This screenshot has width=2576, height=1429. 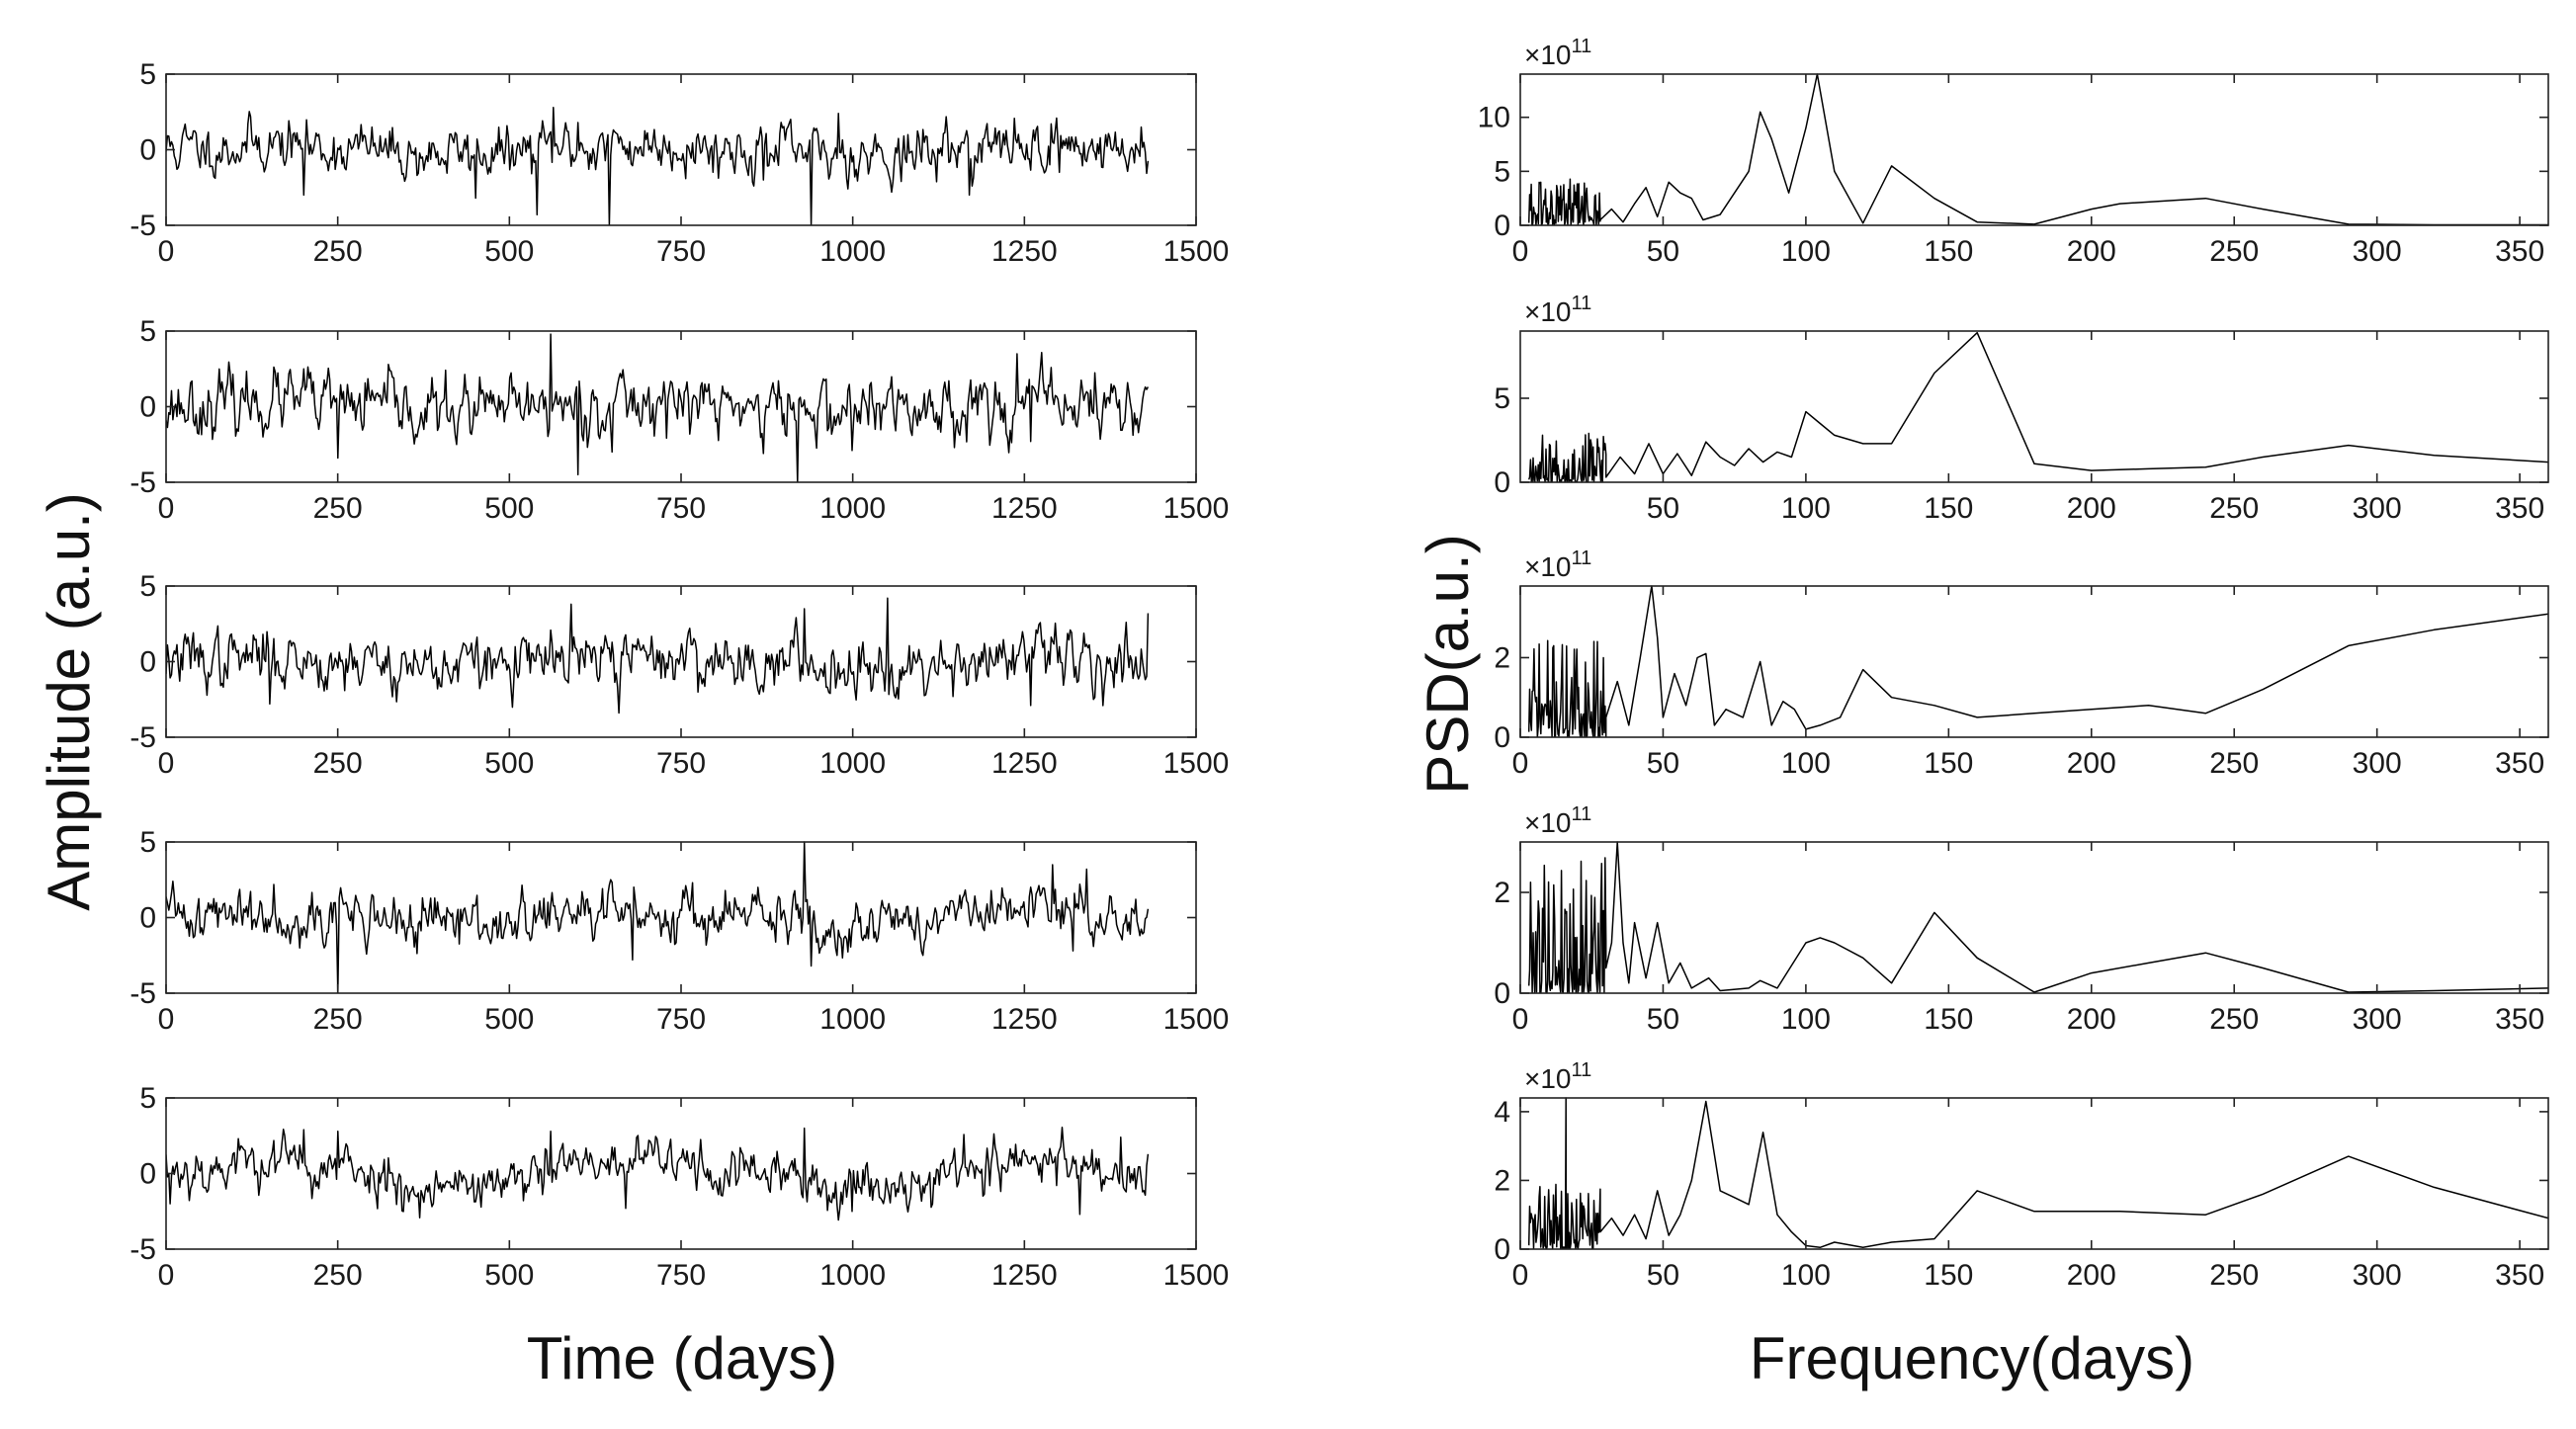 What do you see at coordinates (1196, 1276) in the screenshot?
I see `x-tick-label-amp5: 1500` at bounding box center [1196, 1276].